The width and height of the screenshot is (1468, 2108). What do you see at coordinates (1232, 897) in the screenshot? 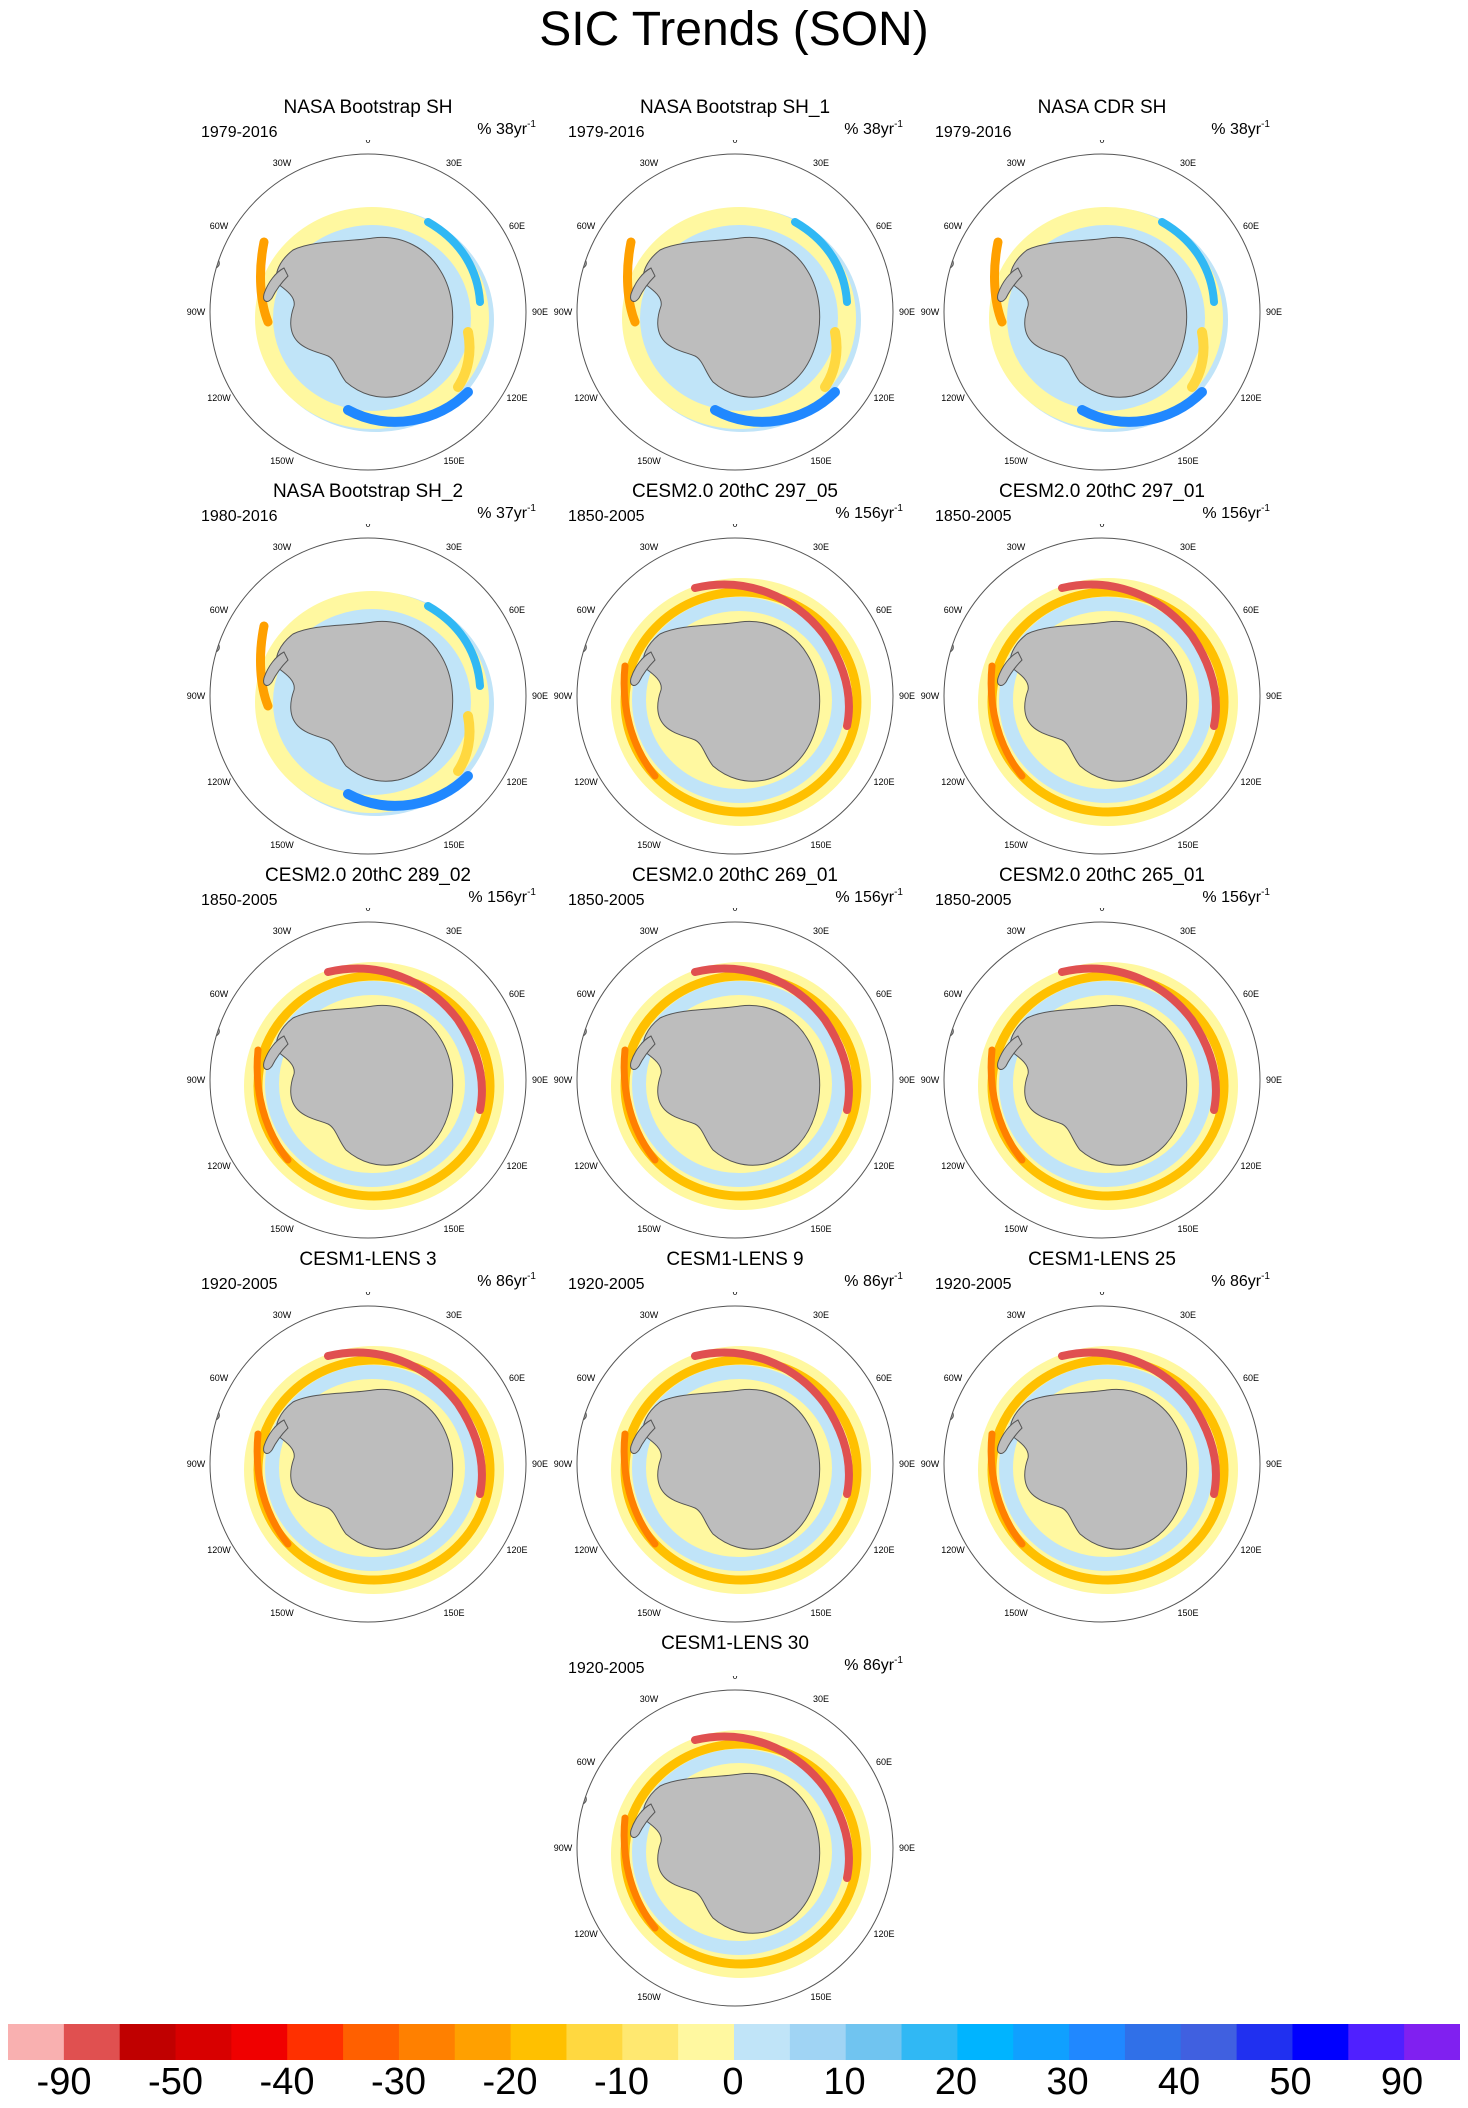
I see `panel-scale-text: % 156yr` at bounding box center [1232, 897].